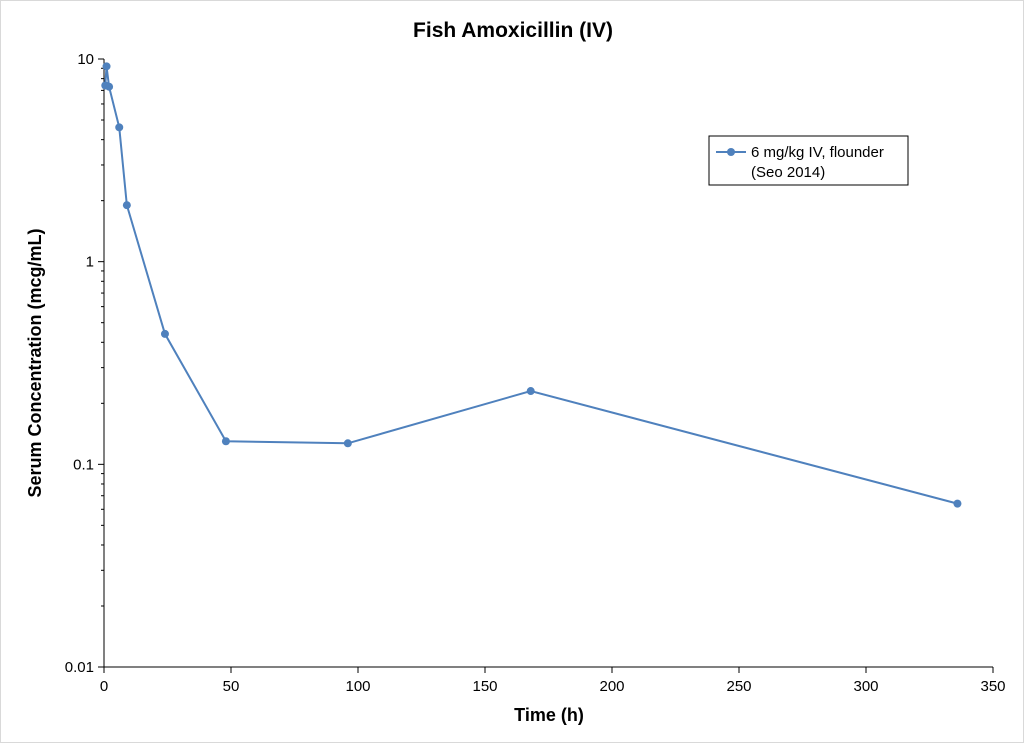  Describe the element at coordinates (84, 363) in the screenshot. I see `y-ticks: 0.01 0.1 1 10` at that location.